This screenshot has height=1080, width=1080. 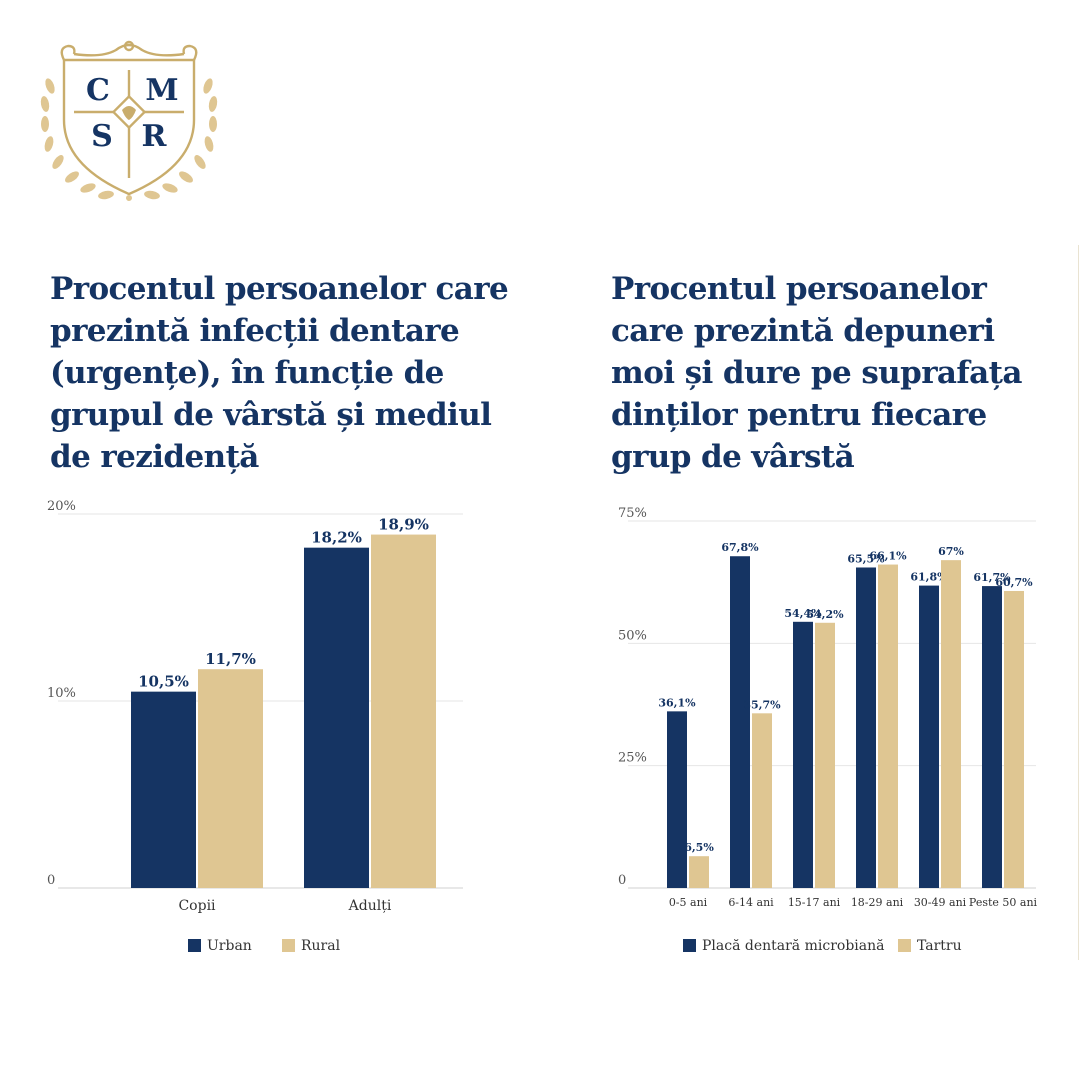 I want to click on y-tick-label: 20%, so click(x=61, y=506).